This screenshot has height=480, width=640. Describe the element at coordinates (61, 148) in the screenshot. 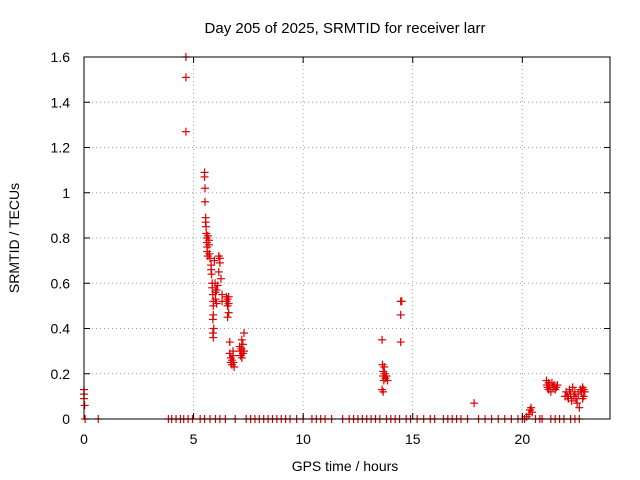

I see `y-tick-label: 1.2` at that location.